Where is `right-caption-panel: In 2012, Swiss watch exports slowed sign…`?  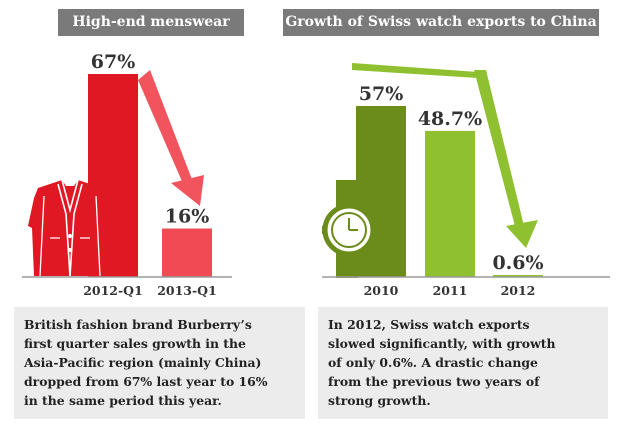 right-caption-panel: In 2012, Swiss watch exports slowed sign… is located at coordinates (463, 363).